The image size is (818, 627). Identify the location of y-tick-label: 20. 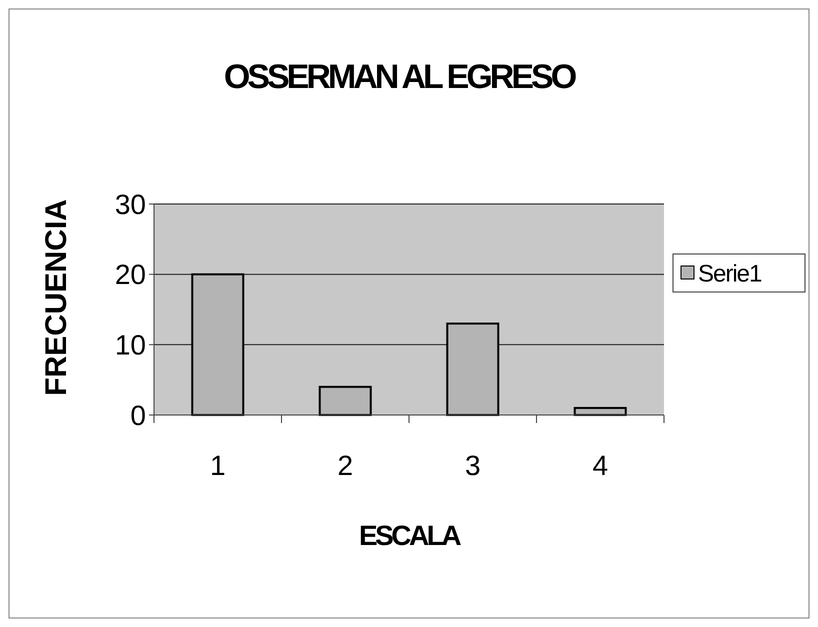
(130, 274).